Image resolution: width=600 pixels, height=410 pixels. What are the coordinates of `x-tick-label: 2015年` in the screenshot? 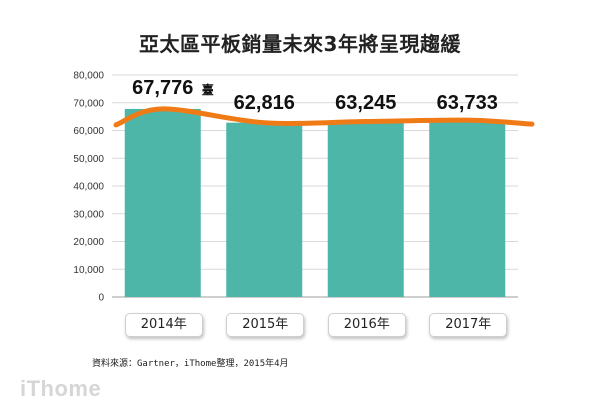 It's located at (265, 325).